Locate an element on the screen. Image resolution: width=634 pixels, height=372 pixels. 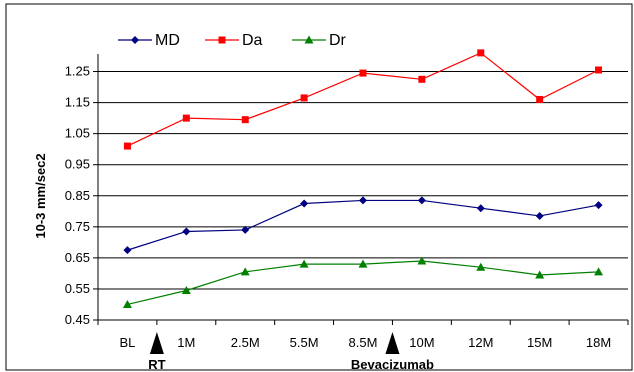
y-tick-label: 1.05 is located at coordinates (77, 133).